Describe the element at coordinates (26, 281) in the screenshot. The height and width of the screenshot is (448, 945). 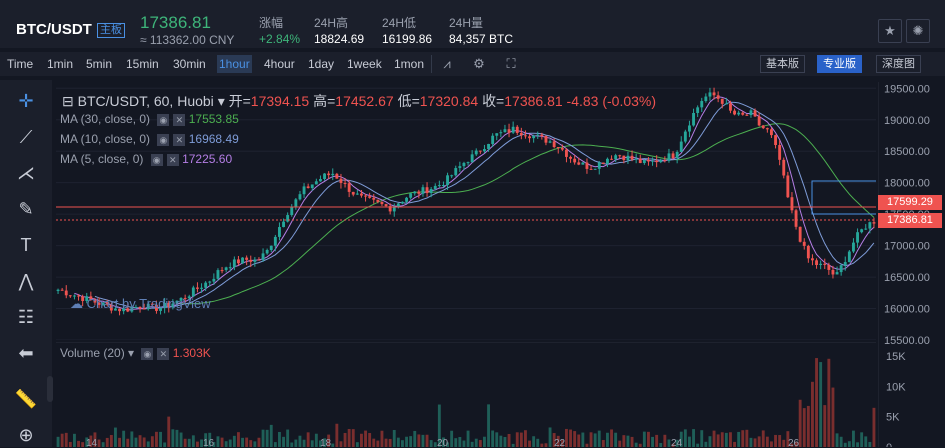
I see `pattern-tool-icon: ⋀` at that location.